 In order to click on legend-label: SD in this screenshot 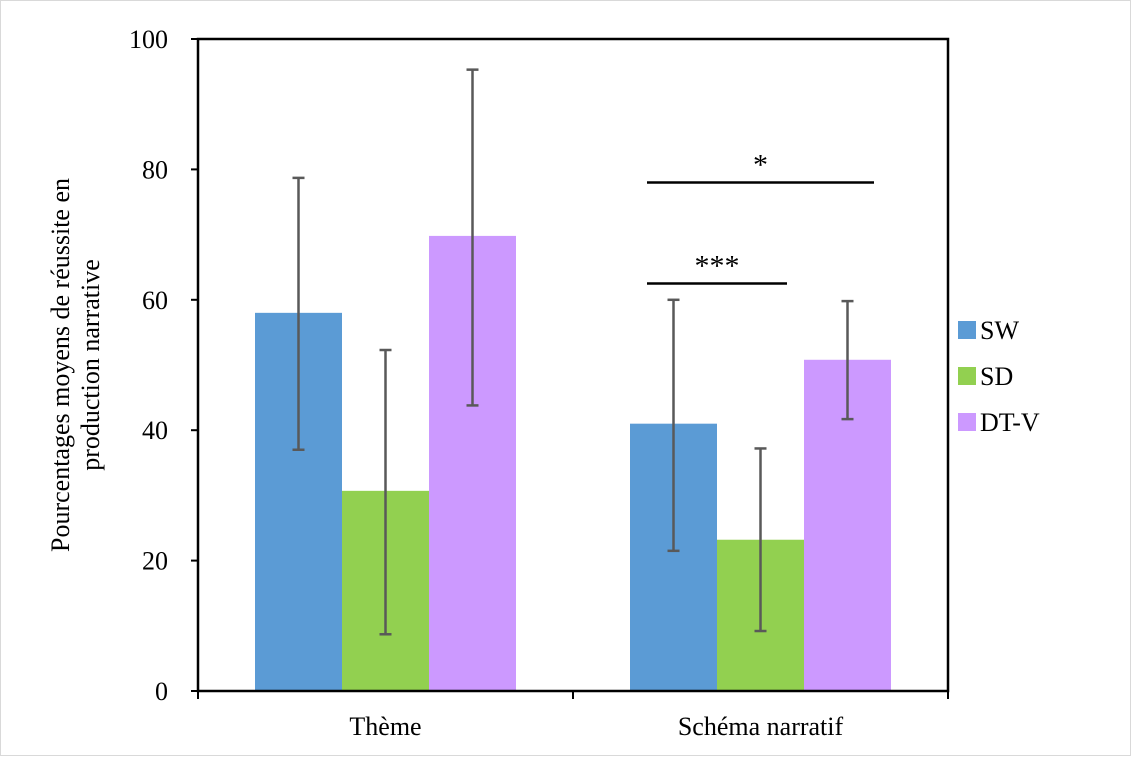, I will do `click(996, 376)`.